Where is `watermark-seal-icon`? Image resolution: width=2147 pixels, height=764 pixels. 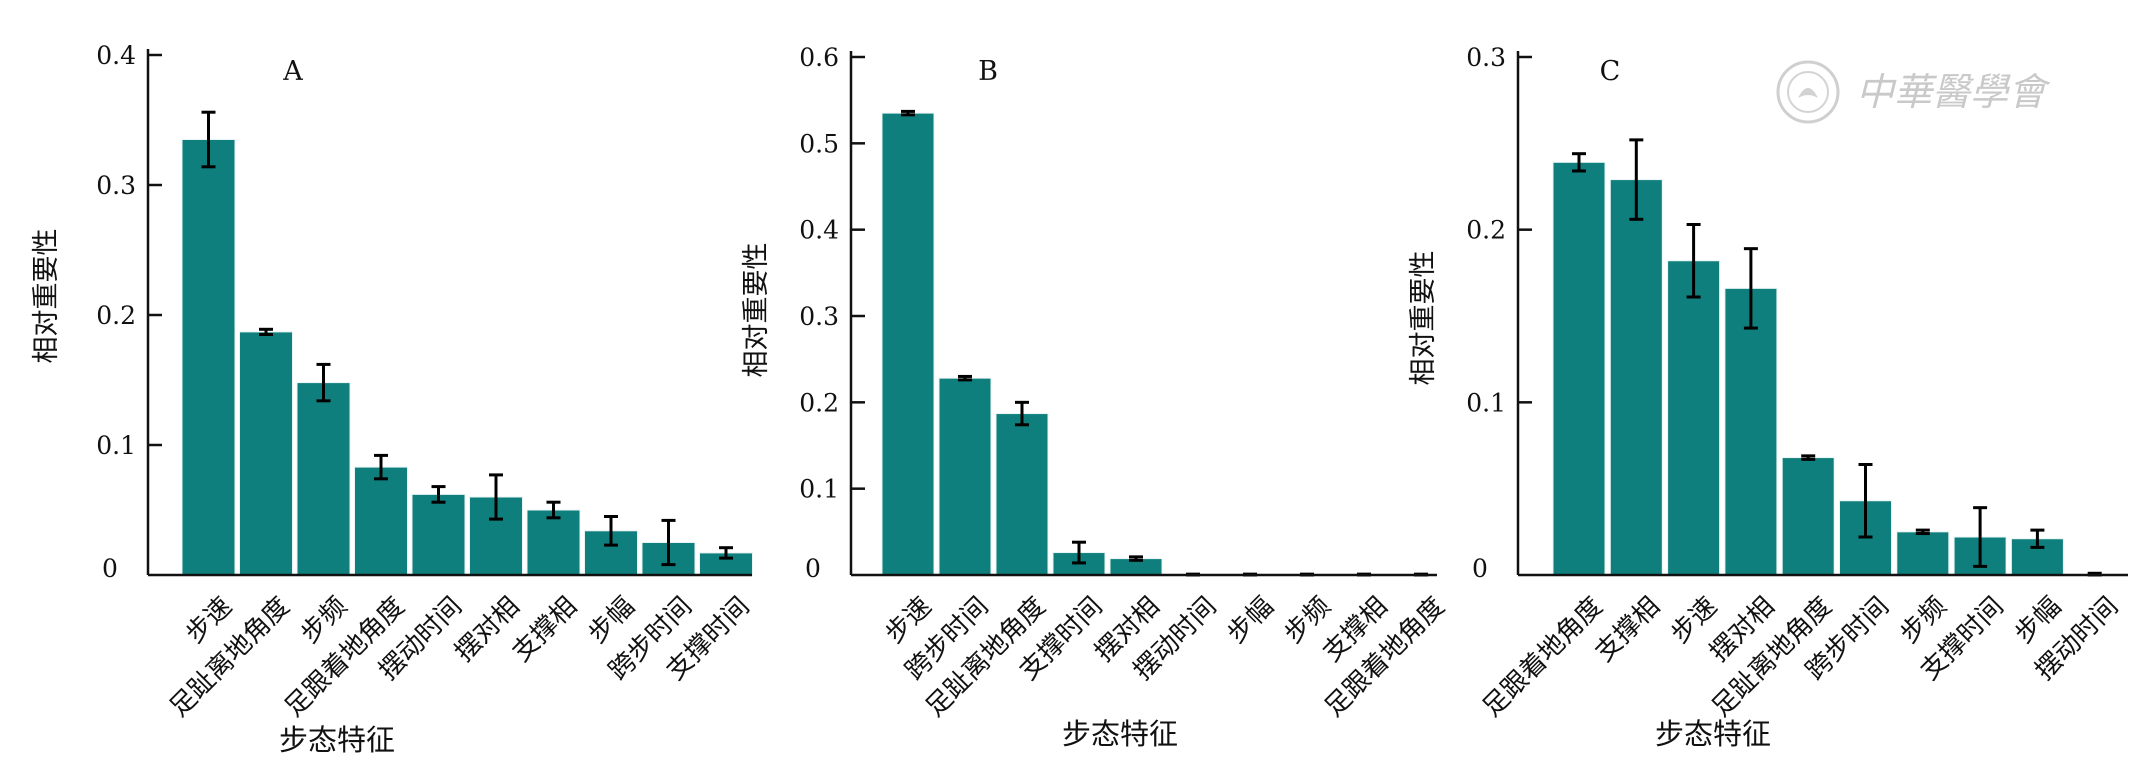
watermark-seal-icon is located at coordinates (1808, 92).